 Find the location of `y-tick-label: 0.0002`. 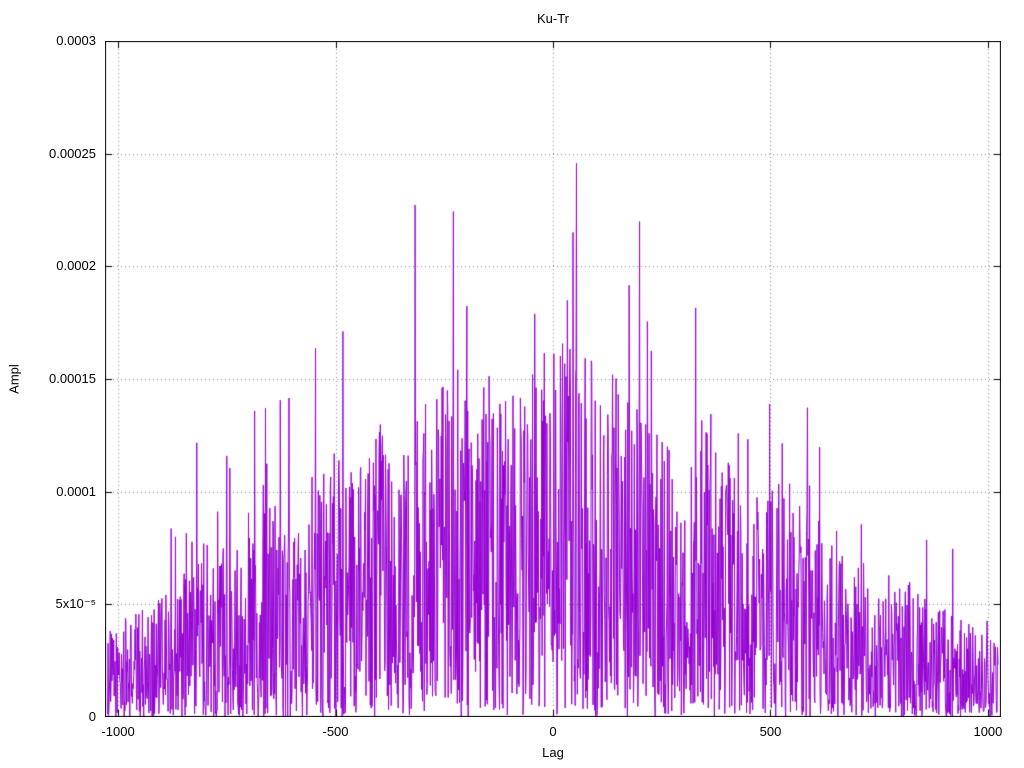

y-tick-label: 0.0002 is located at coordinates (76, 266).